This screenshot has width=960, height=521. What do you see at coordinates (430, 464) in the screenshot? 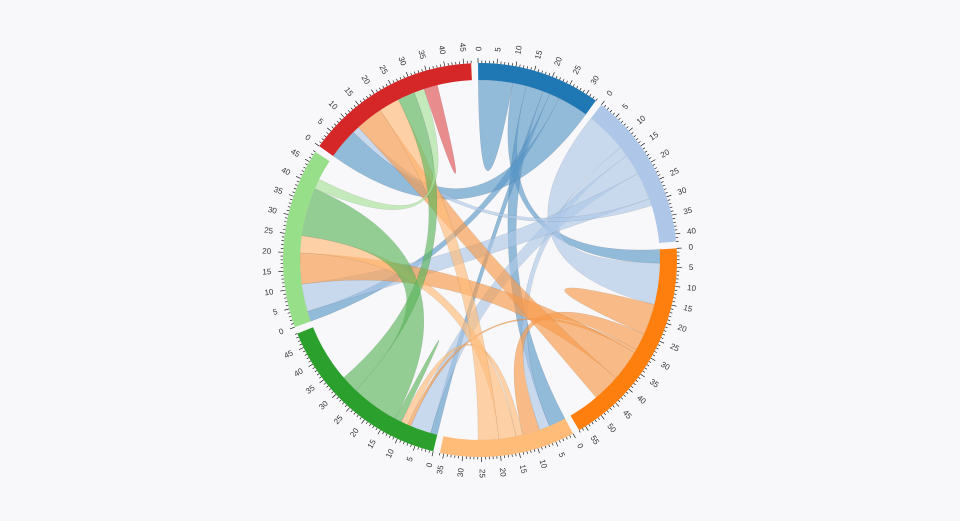
I see `tick-label-4-0: 0` at bounding box center [430, 464].